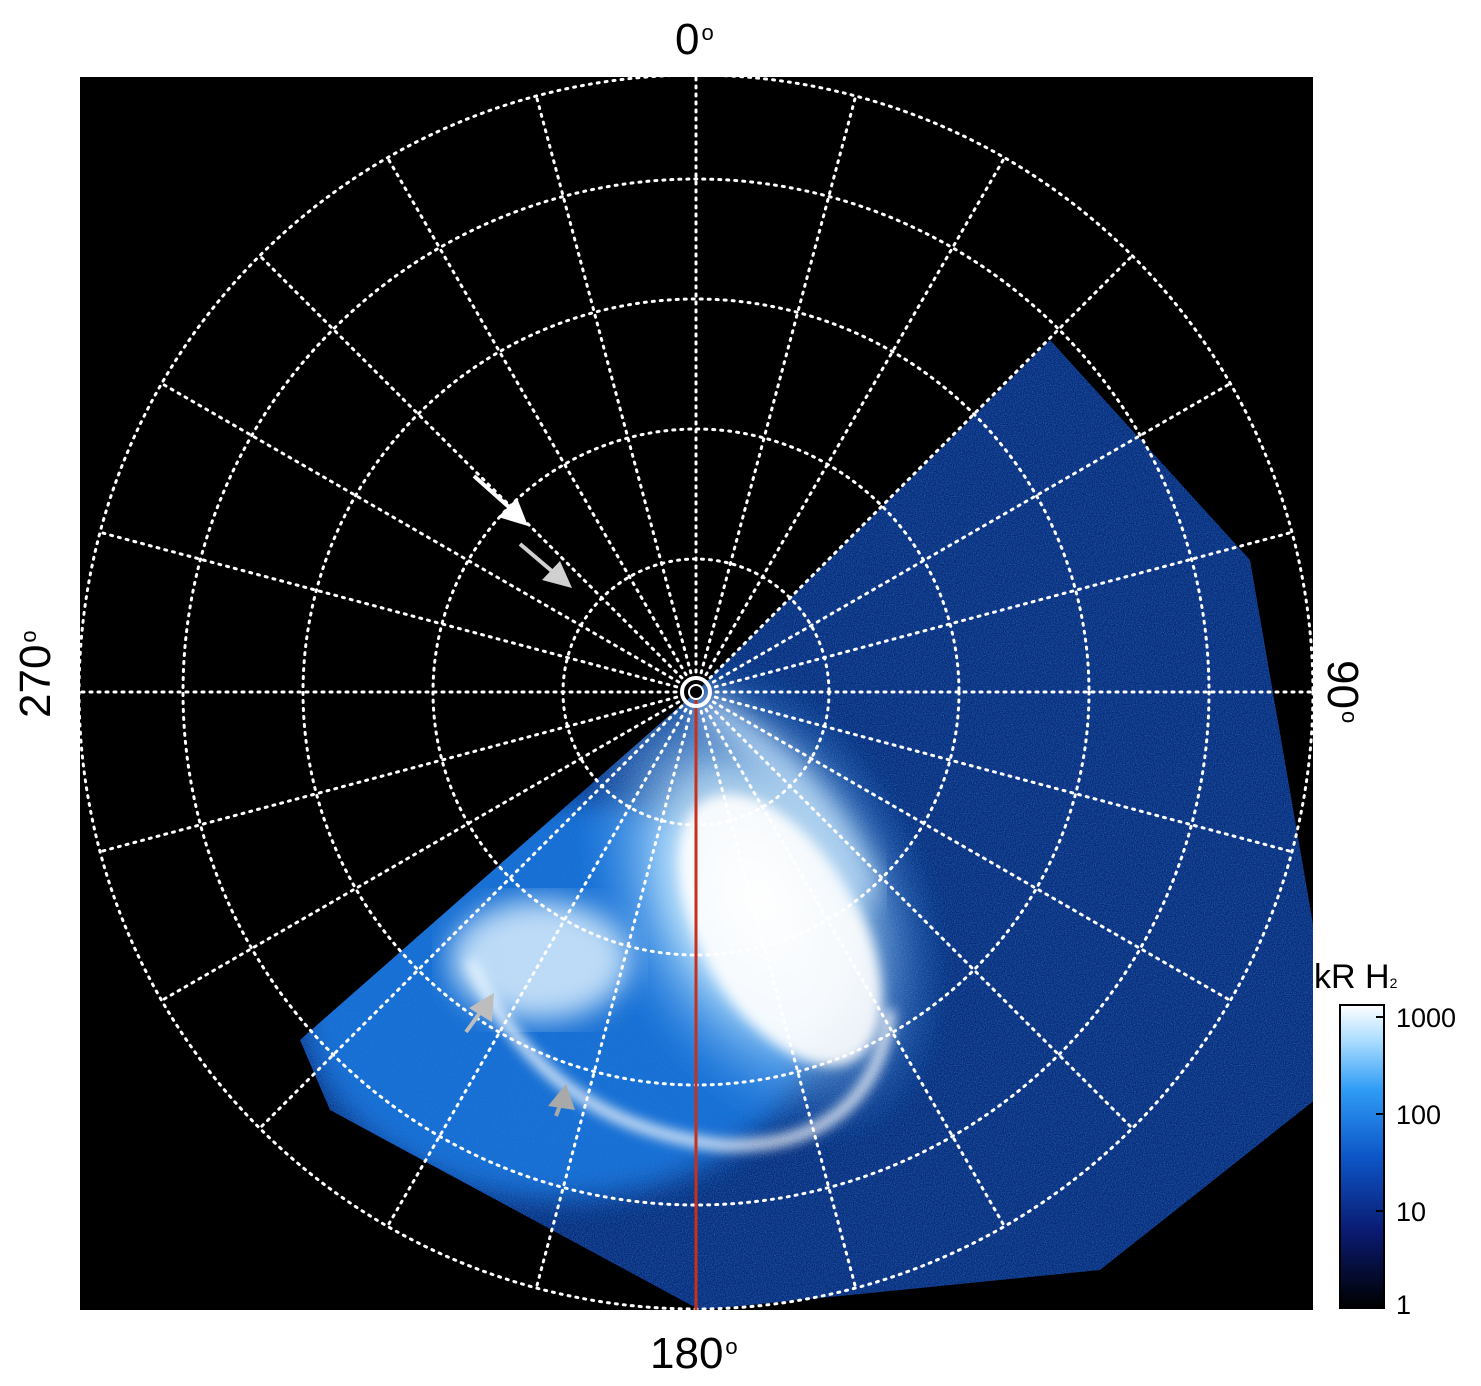 The image size is (1481, 1386). Describe the element at coordinates (1419, 1115) in the screenshot. I see `colorbar-tick-label: 100` at that location.